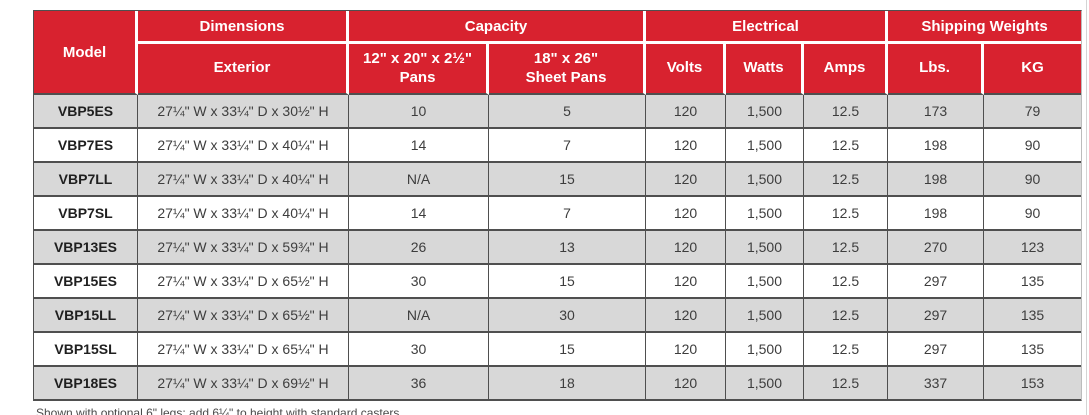  Describe the element at coordinates (936, 69) in the screenshot. I see `col-header-lbs: Lbs.` at that location.